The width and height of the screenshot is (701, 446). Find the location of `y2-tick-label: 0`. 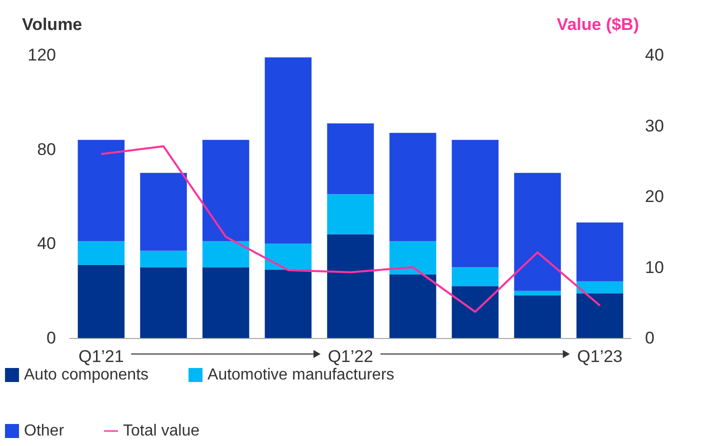

y2-tick-label: 0 is located at coordinates (649, 338).